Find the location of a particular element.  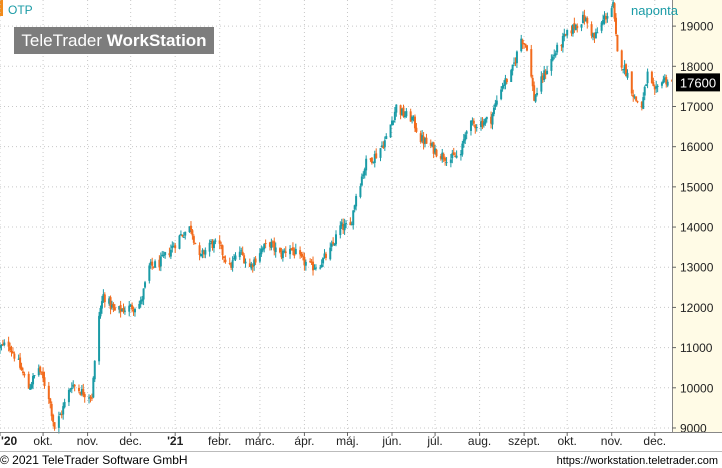

y-tick-label: 15000 is located at coordinates (697, 187).